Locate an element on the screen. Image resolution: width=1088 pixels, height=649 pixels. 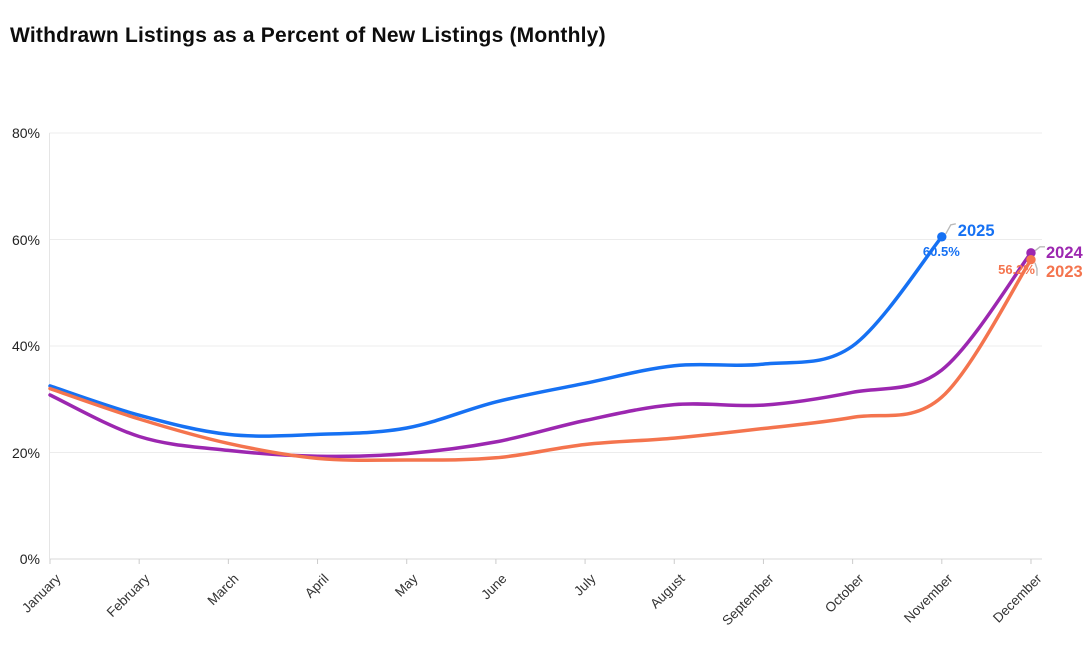
series-endpoint-2024 is located at coordinates (1031, 253).